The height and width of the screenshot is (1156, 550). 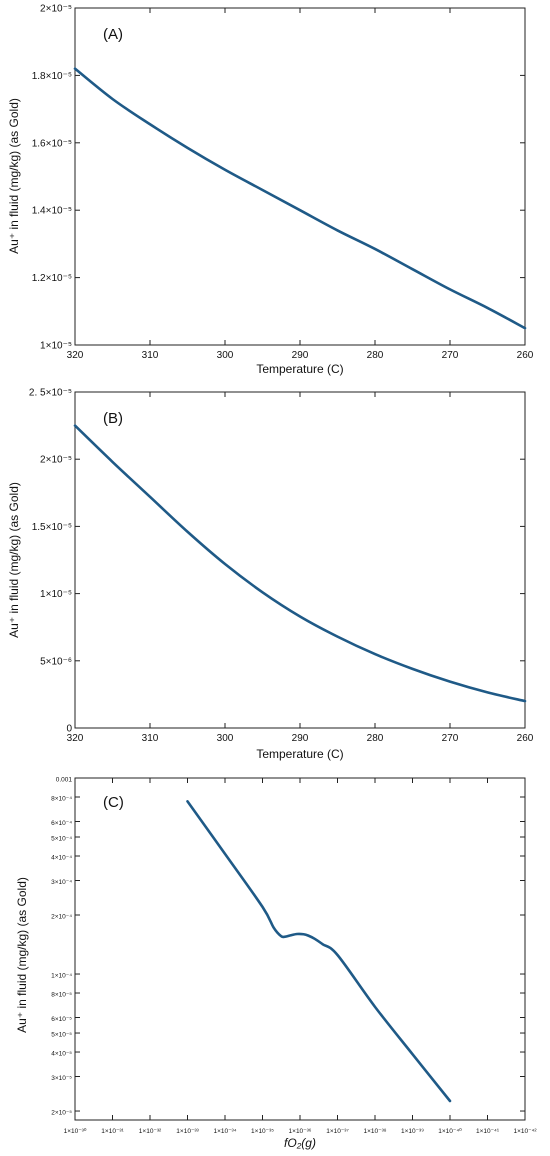 What do you see at coordinates (300, 1131) in the screenshot?
I see `x-tick-label-c: 1×10⁻³⁶` at bounding box center [300, 1131].